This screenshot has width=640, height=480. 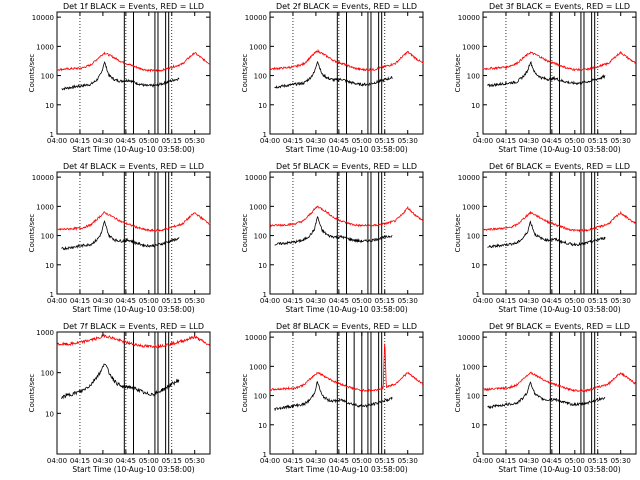 What do you see at coordinates (559, 166) in the screenshot?
I see `panel-title: Det 6f BLACK = Events, RED = LLD` at bounding box center [559, 166].